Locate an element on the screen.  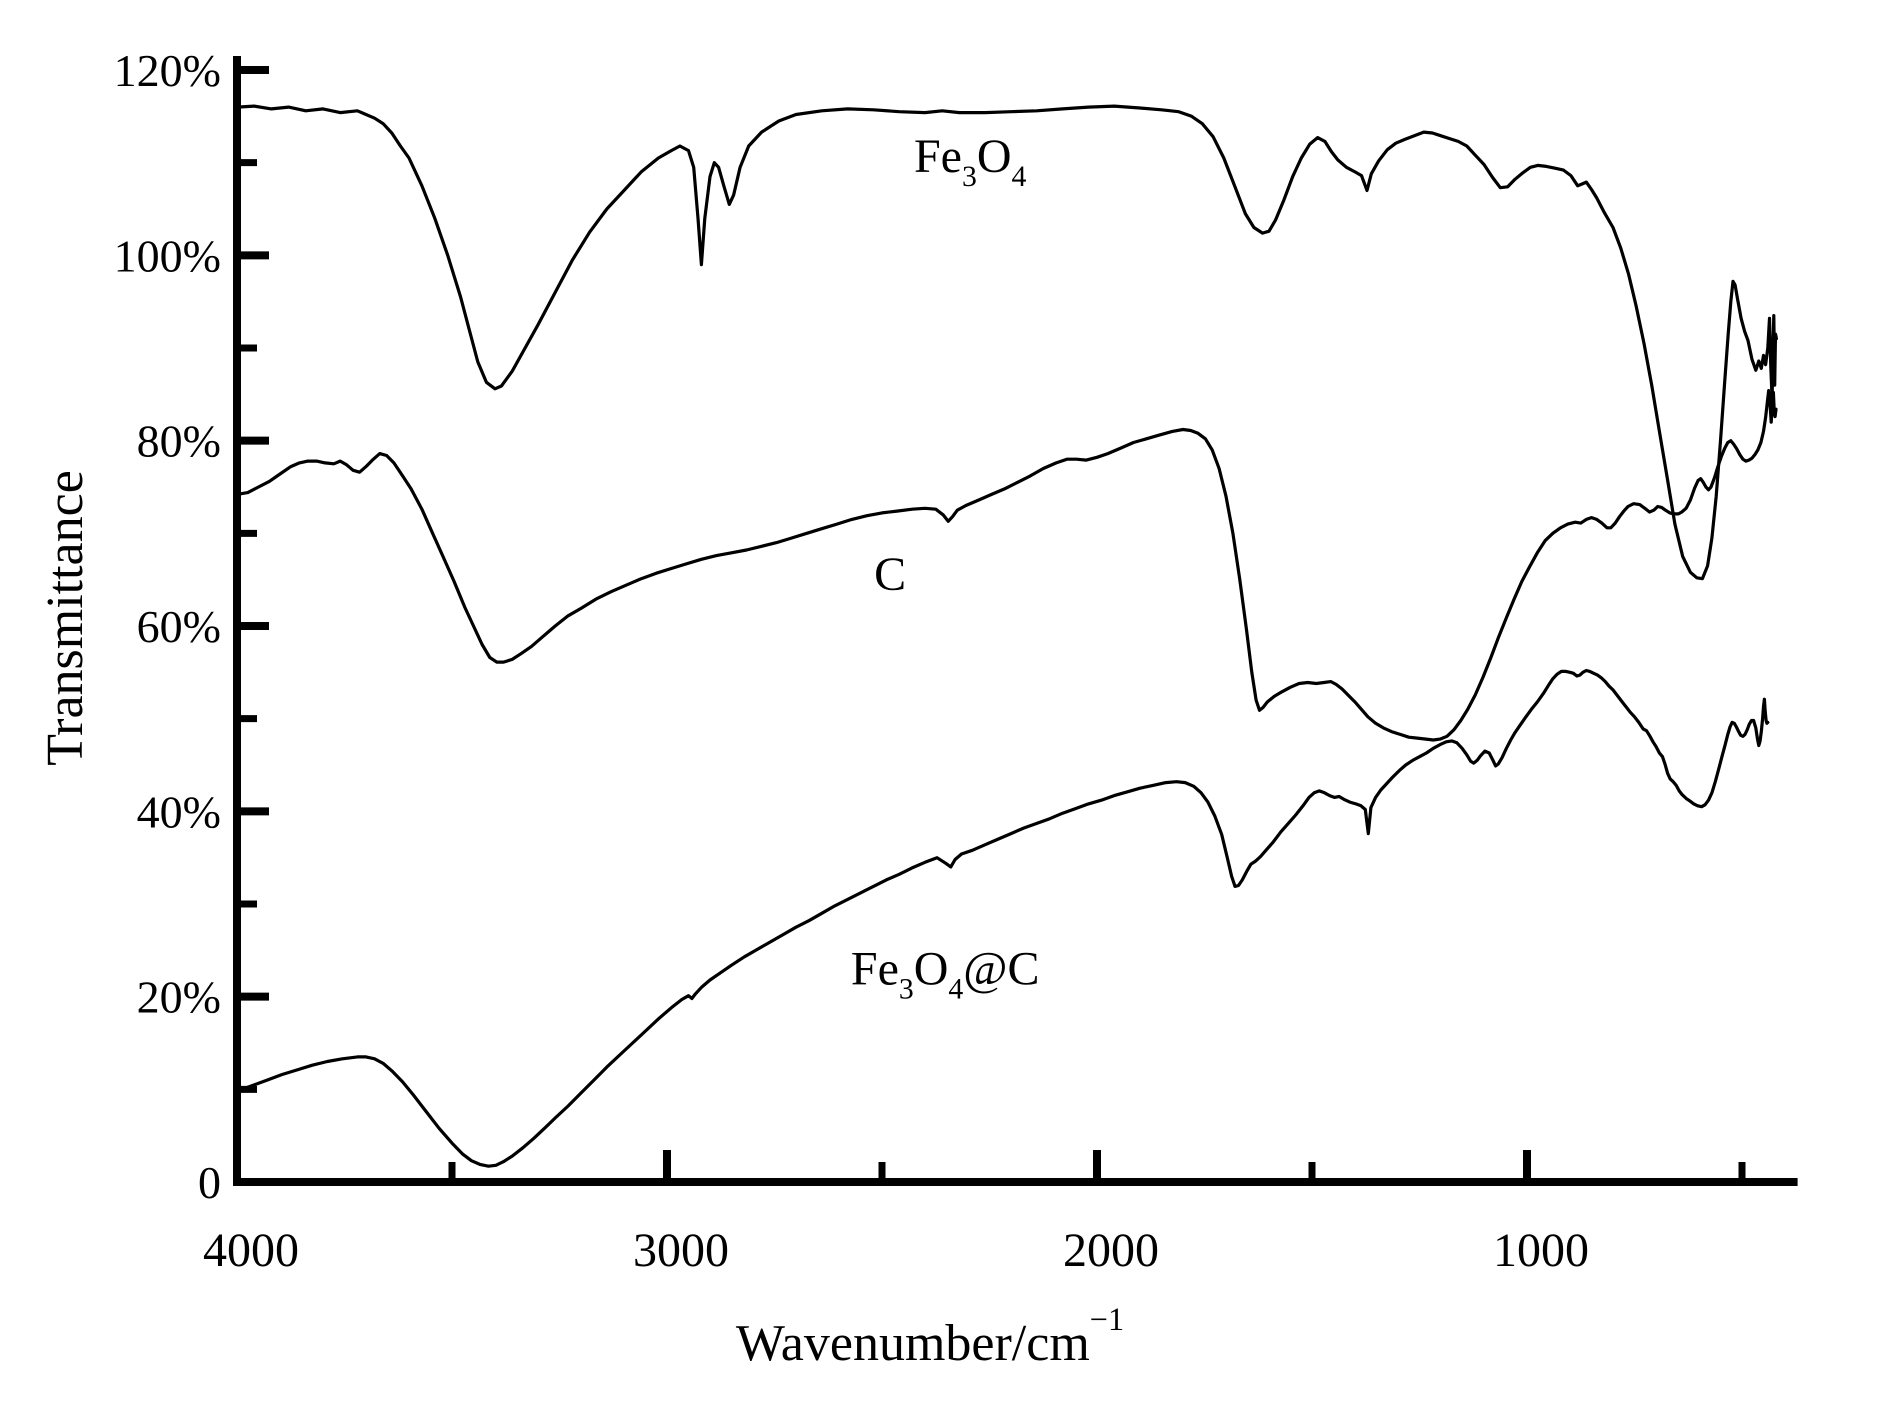
y-tick-label: 0 is located at coordinates (209, 1182).